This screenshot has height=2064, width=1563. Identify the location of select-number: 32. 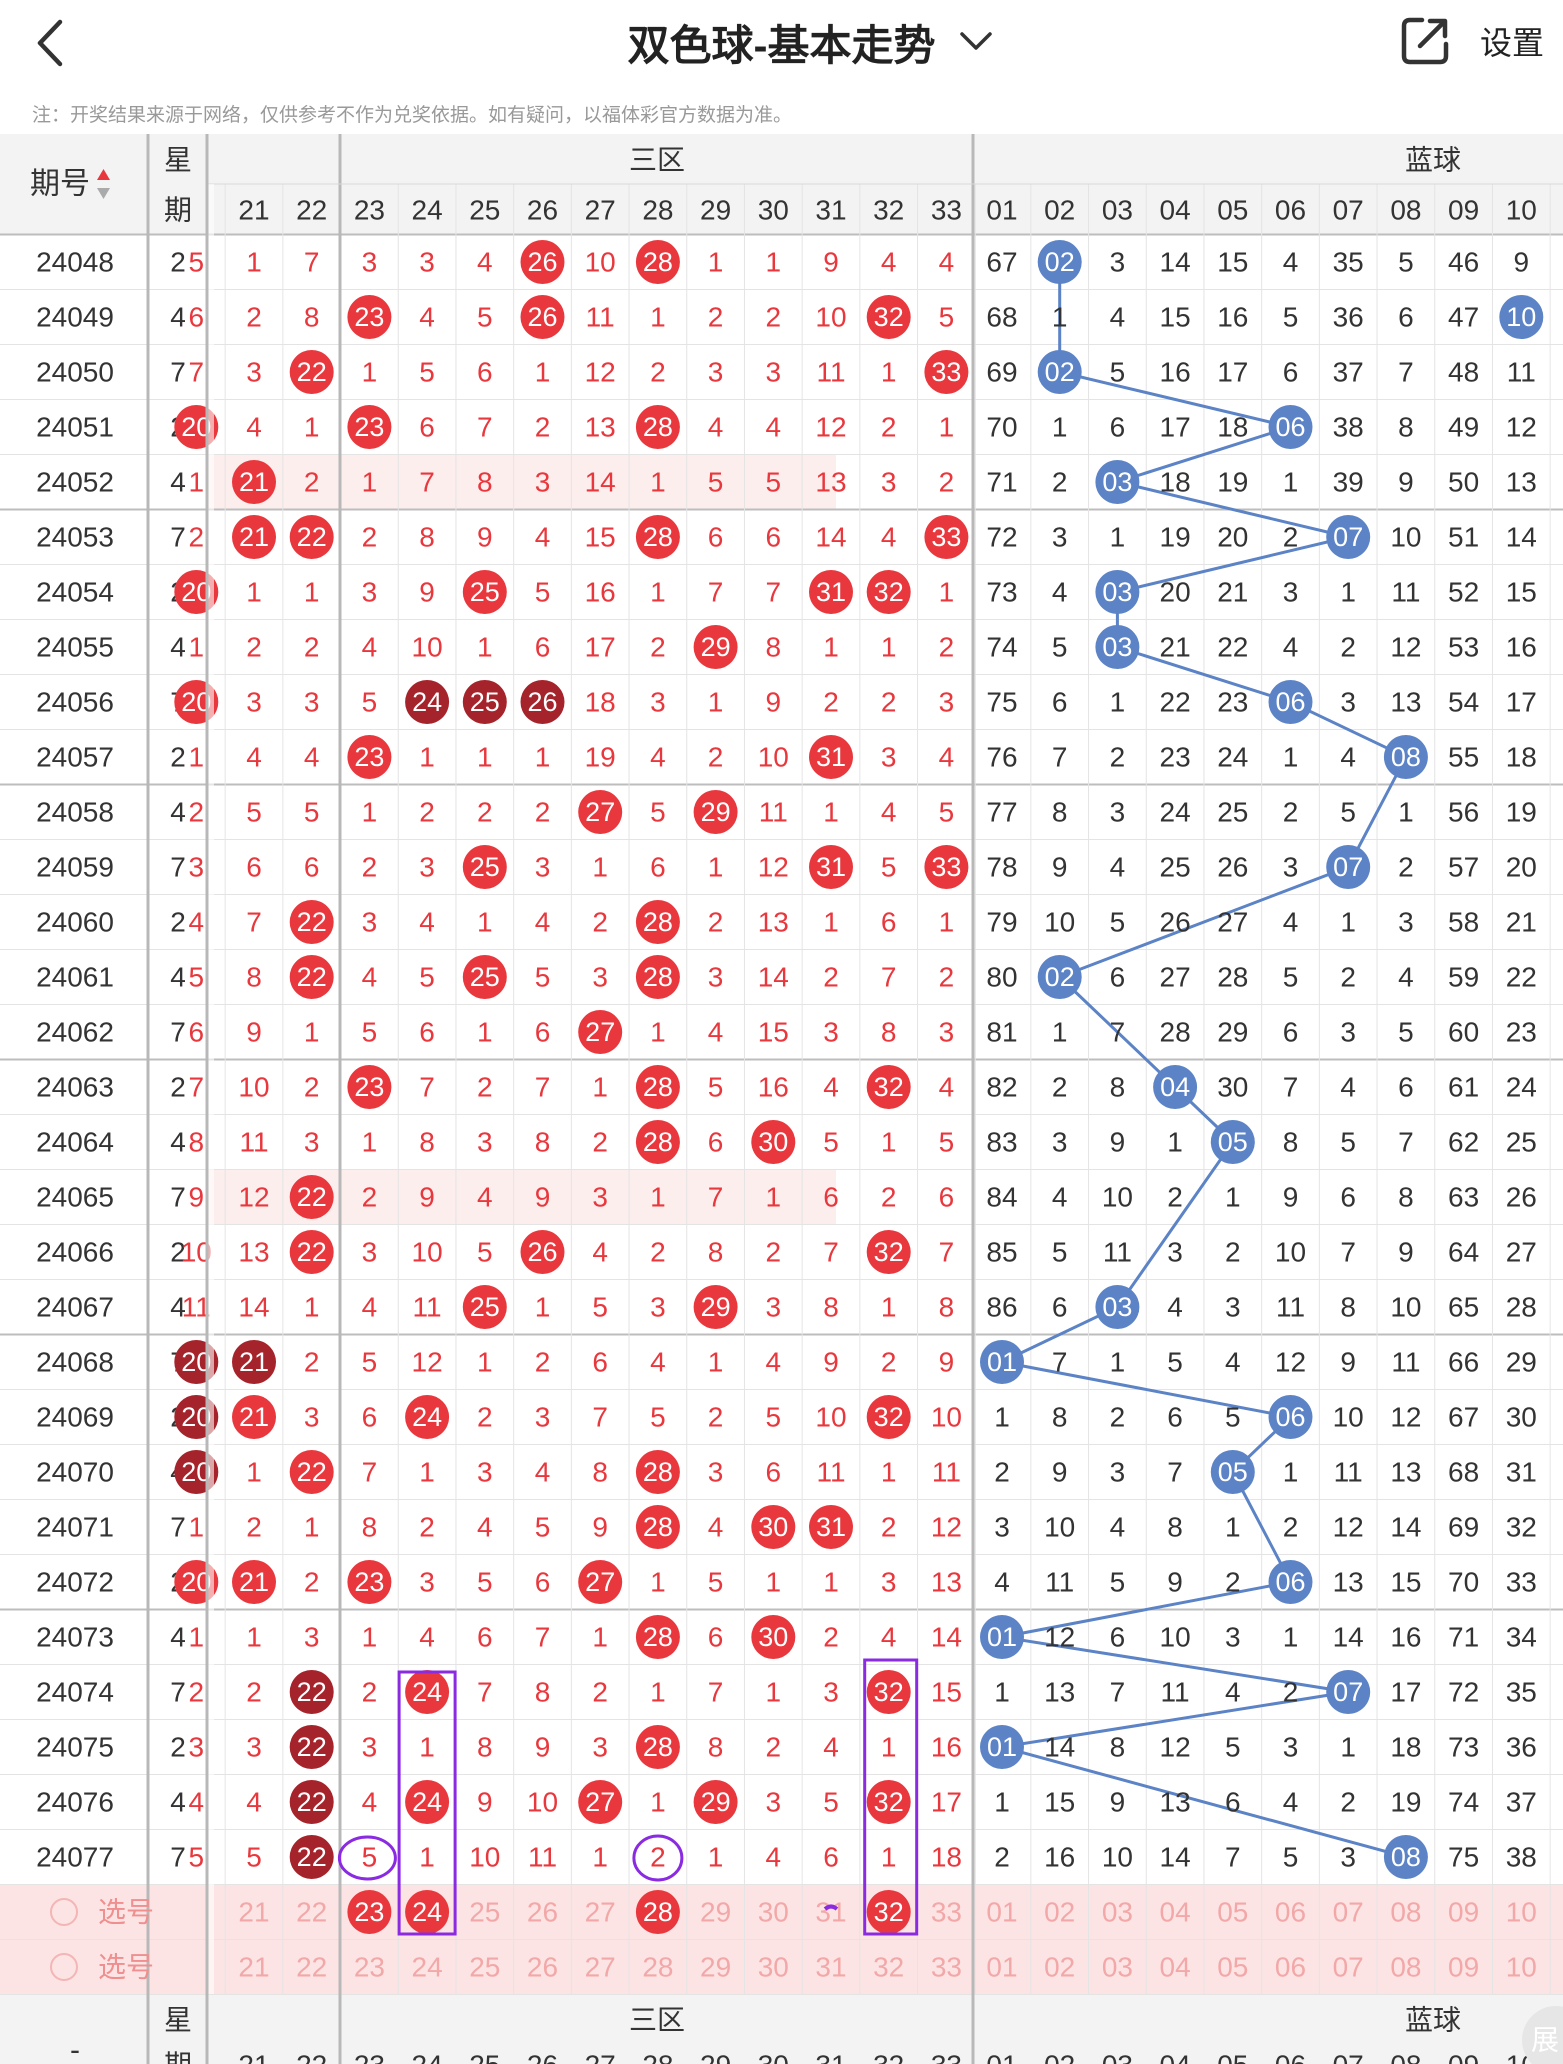
(888, 1967).